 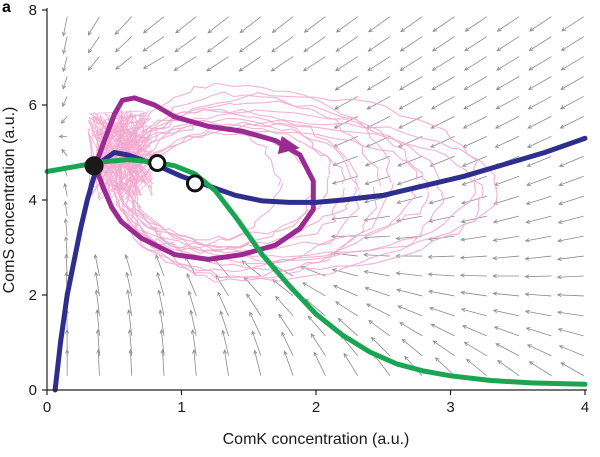 What do you see at coordinates (288, 145) in the screenshot?
I see `trajectory-arrowhead` at bounding box center [288, 145].